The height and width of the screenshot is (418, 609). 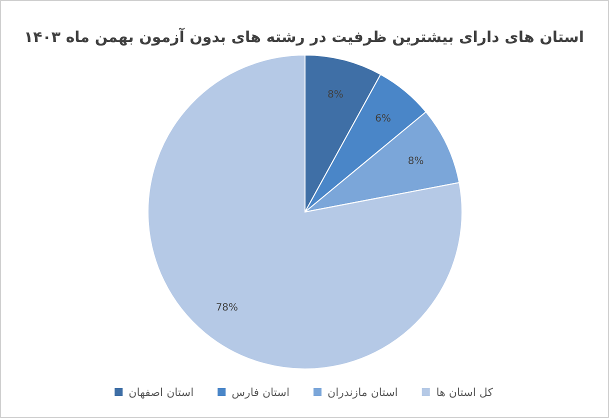 What do you see at coordinates (261, 392) in the screenshot?
I see `legend-label: استان فارس` at bounding box center [261, 392].